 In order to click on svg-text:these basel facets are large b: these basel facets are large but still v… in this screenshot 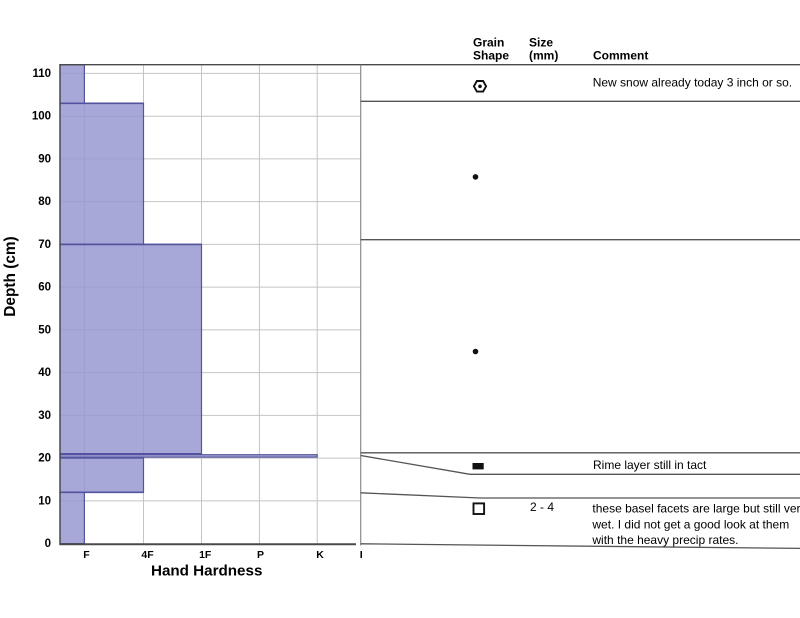, I will do `click(696, 509)`.